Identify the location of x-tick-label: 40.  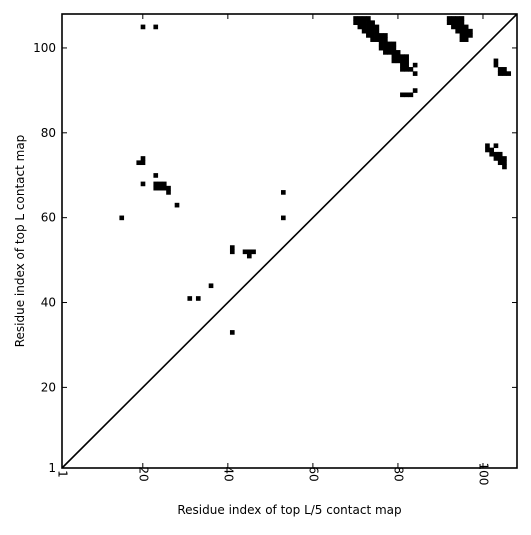
(228, 473).